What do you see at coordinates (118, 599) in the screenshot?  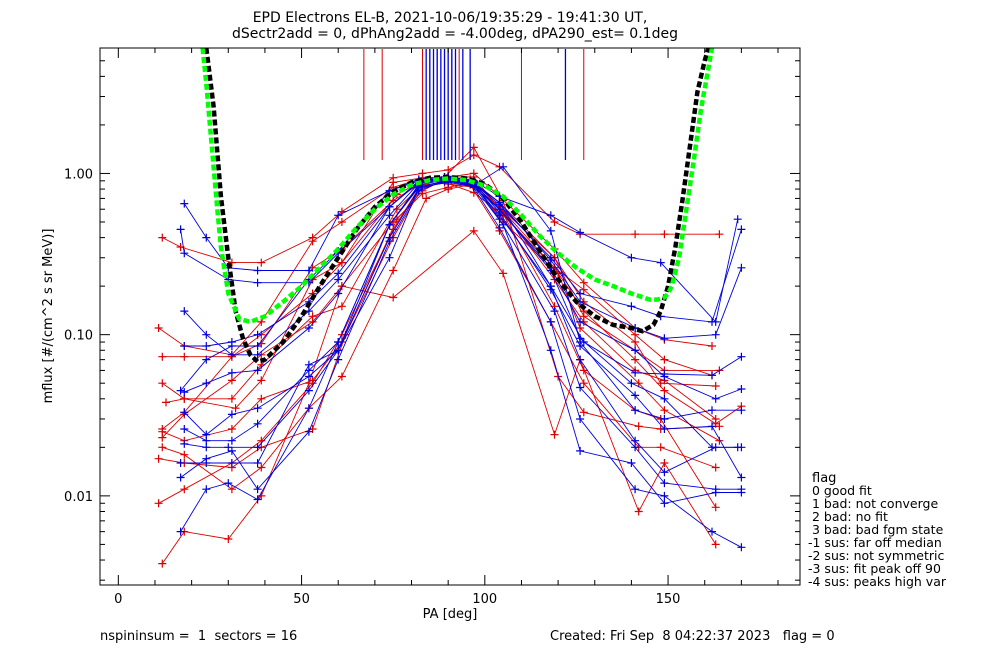 I see `x-tick-label: 0` at bounding box center [118, 599].